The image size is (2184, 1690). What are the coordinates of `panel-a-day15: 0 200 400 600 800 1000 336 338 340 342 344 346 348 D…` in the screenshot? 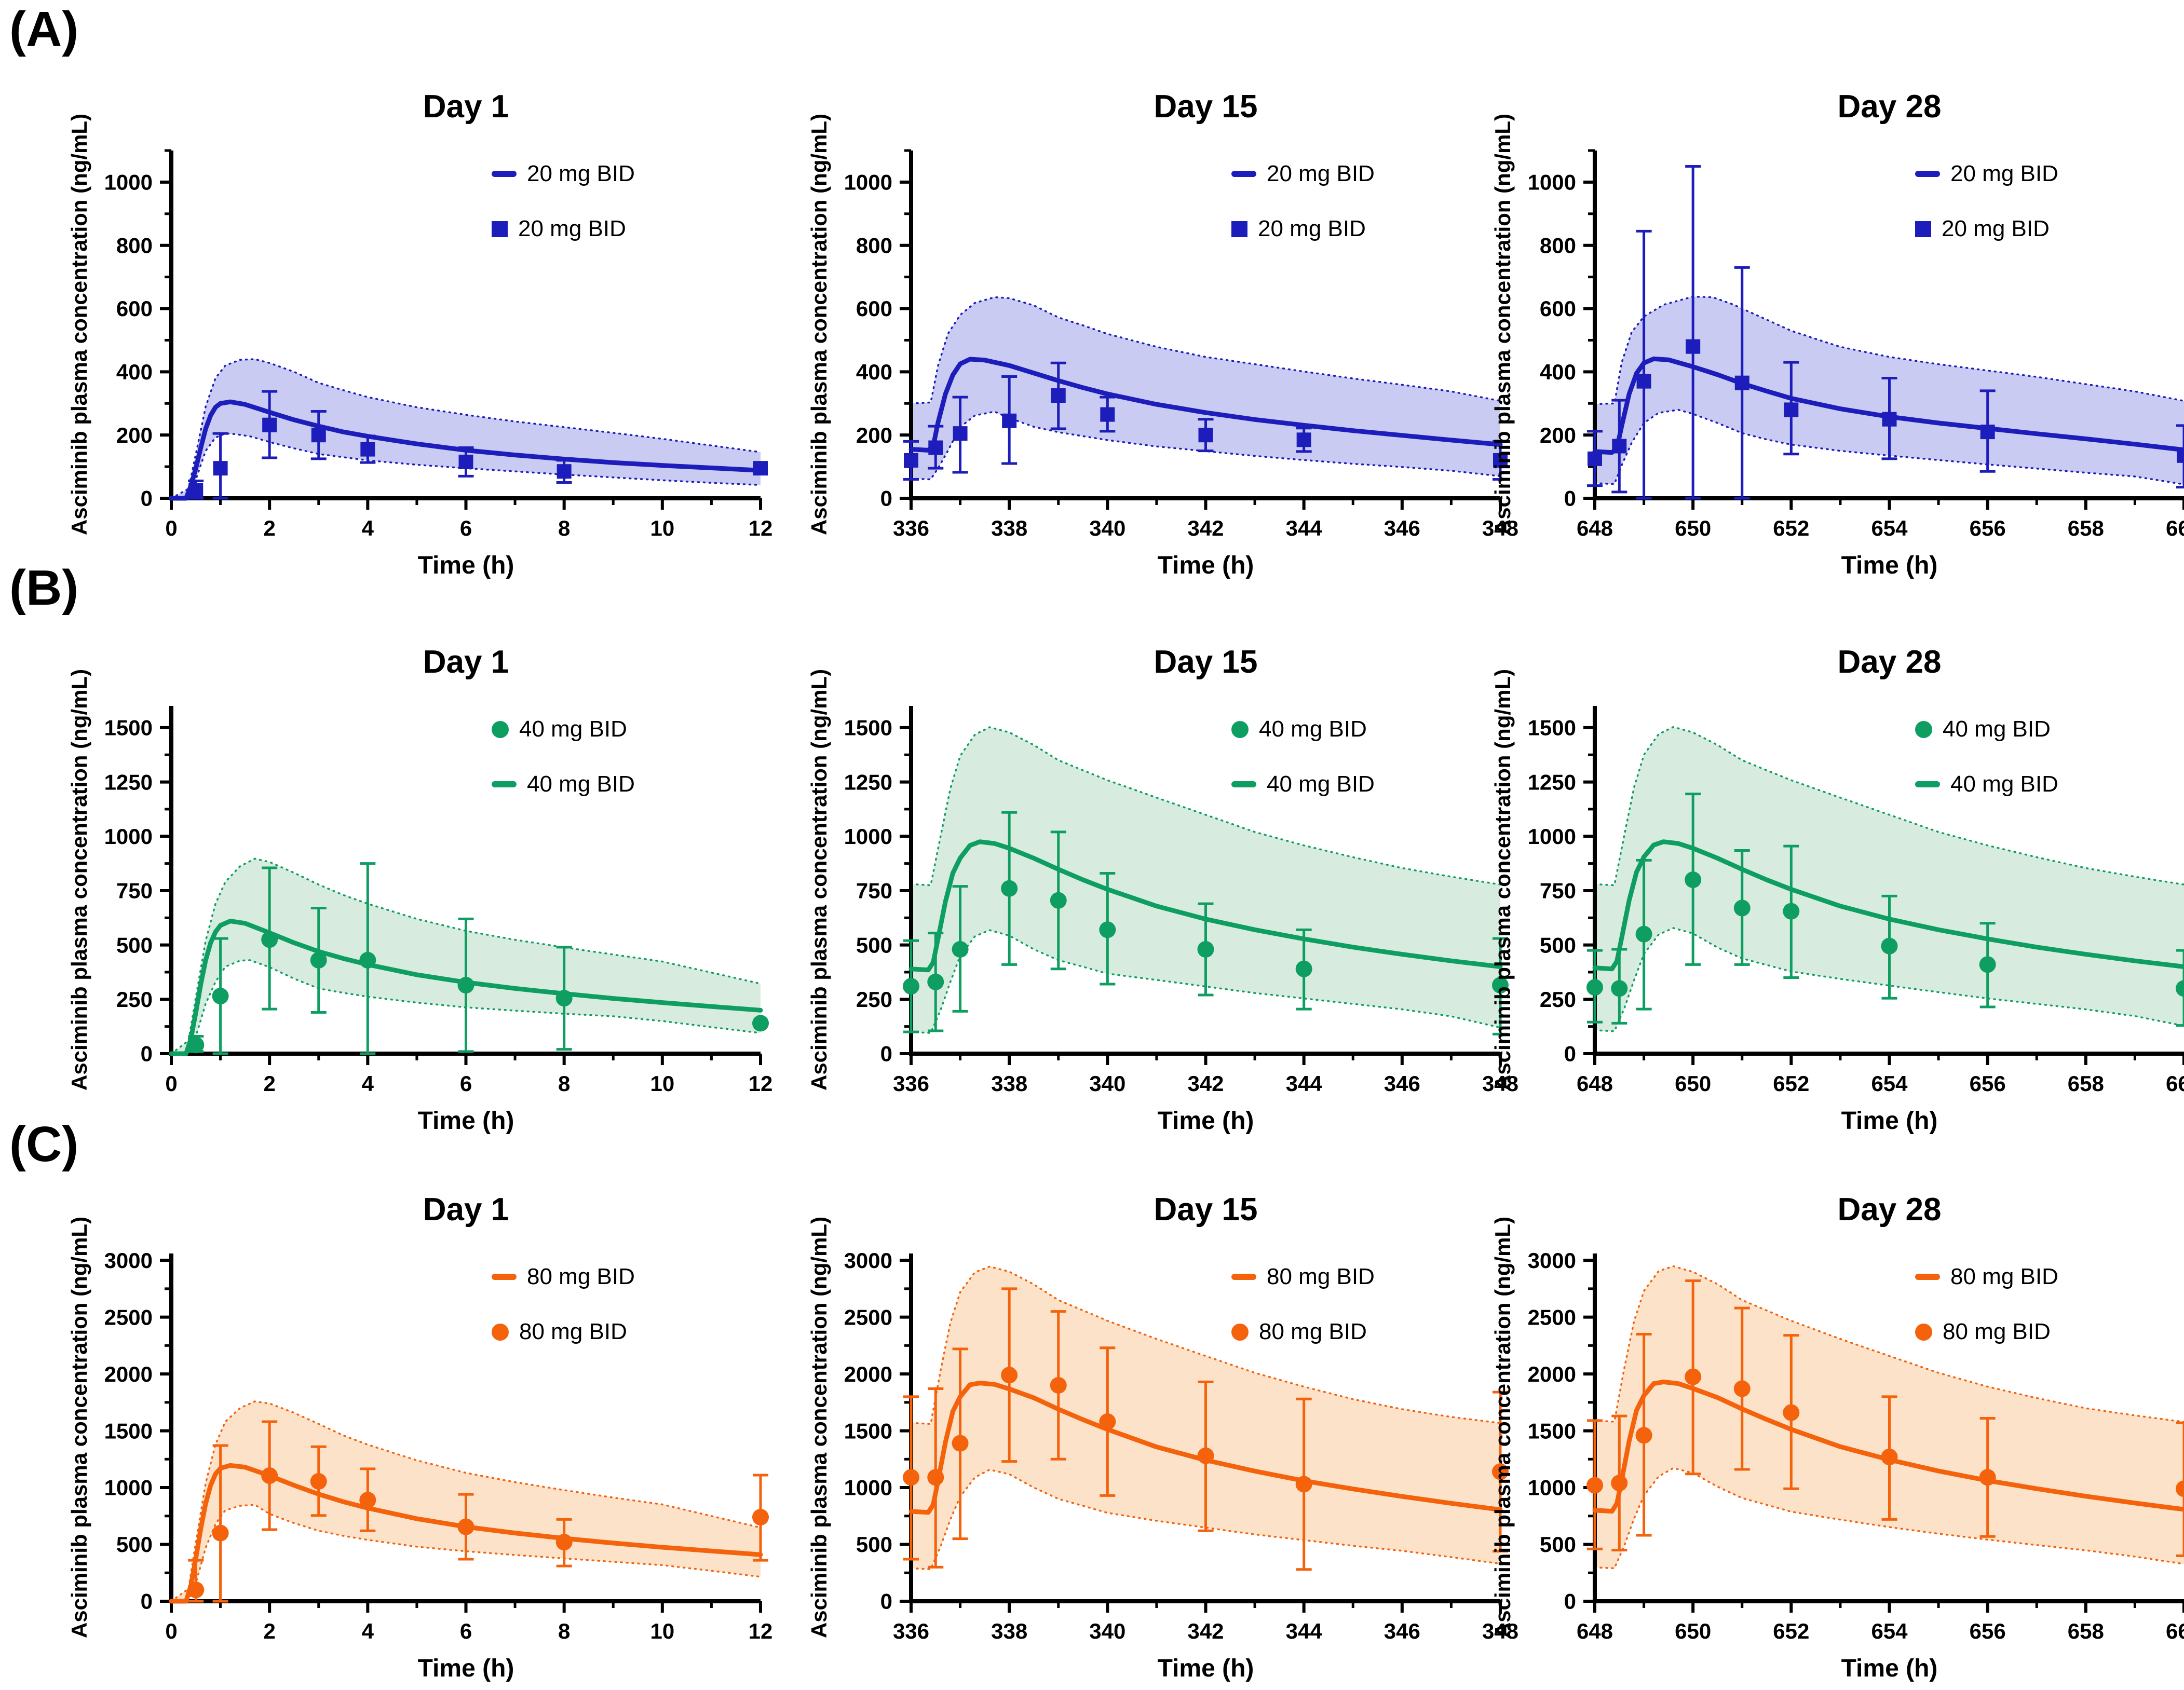 It's located at (1153, 324).